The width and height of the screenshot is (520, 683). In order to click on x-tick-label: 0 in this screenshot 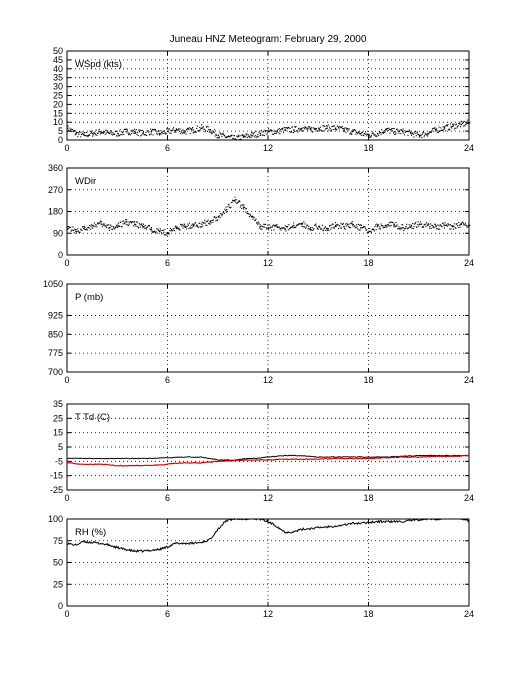, I will do `click(66, 380)`.